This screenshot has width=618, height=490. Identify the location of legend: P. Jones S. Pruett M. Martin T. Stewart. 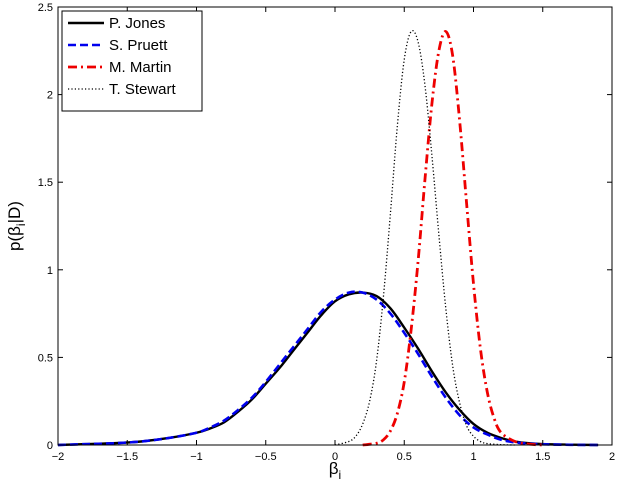
(132, 61).